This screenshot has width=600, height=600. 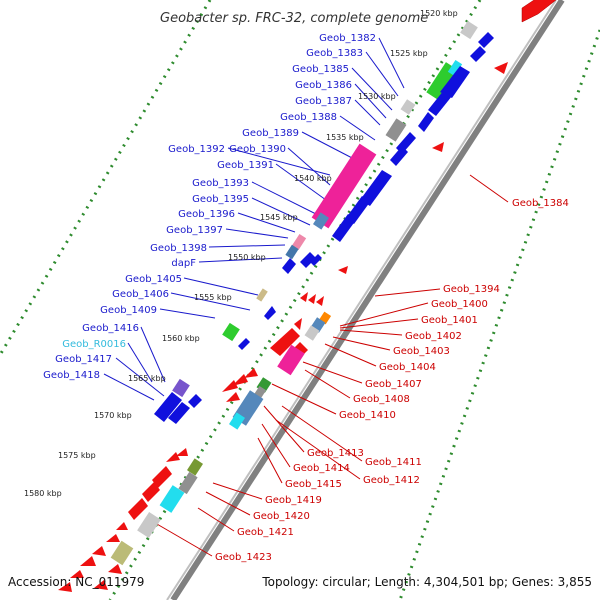 I want to click on gene-label: Geob_1383, so click(x=334, y=53).